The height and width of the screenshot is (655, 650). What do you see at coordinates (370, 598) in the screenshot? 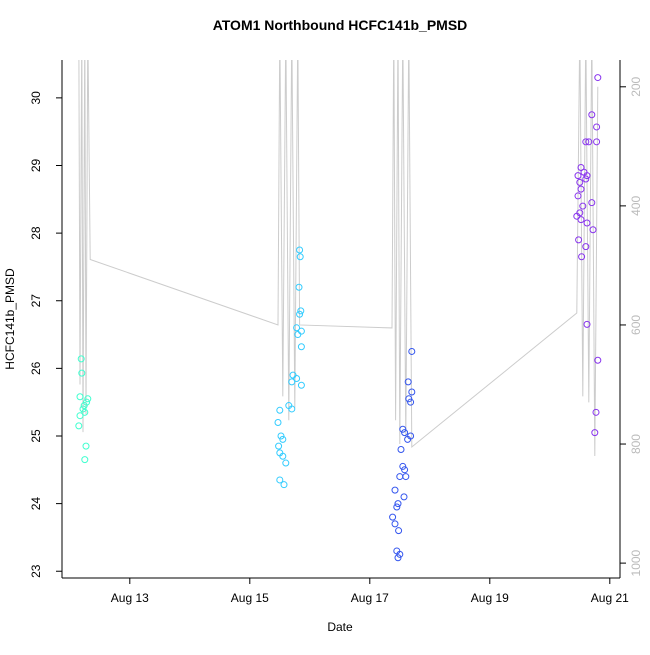
I see `x-tick-label: Aug 17` at bounding box center [370, 598].